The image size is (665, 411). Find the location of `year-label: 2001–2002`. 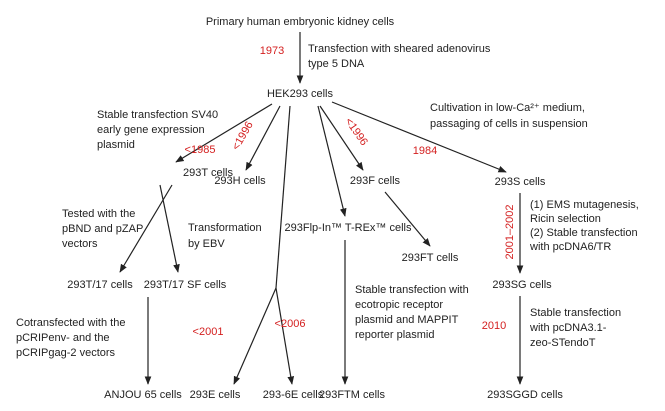

year-label: 2001–2002 is located at coordinates (510, 231).